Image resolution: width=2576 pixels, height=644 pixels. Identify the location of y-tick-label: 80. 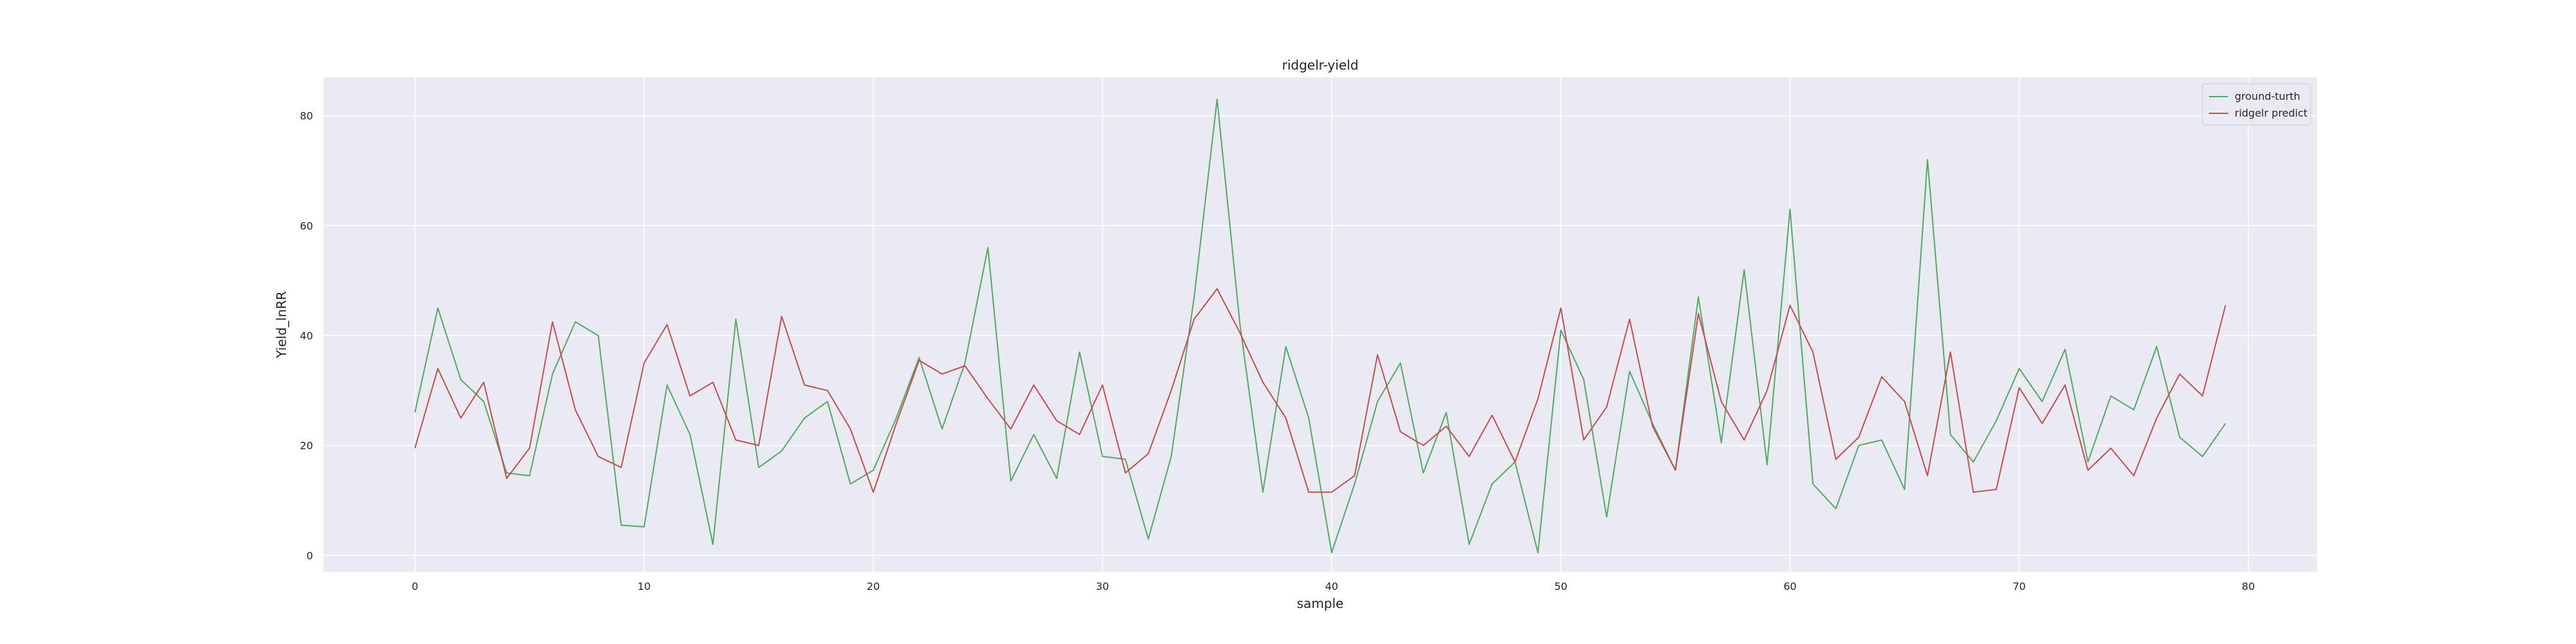
(306, 116).